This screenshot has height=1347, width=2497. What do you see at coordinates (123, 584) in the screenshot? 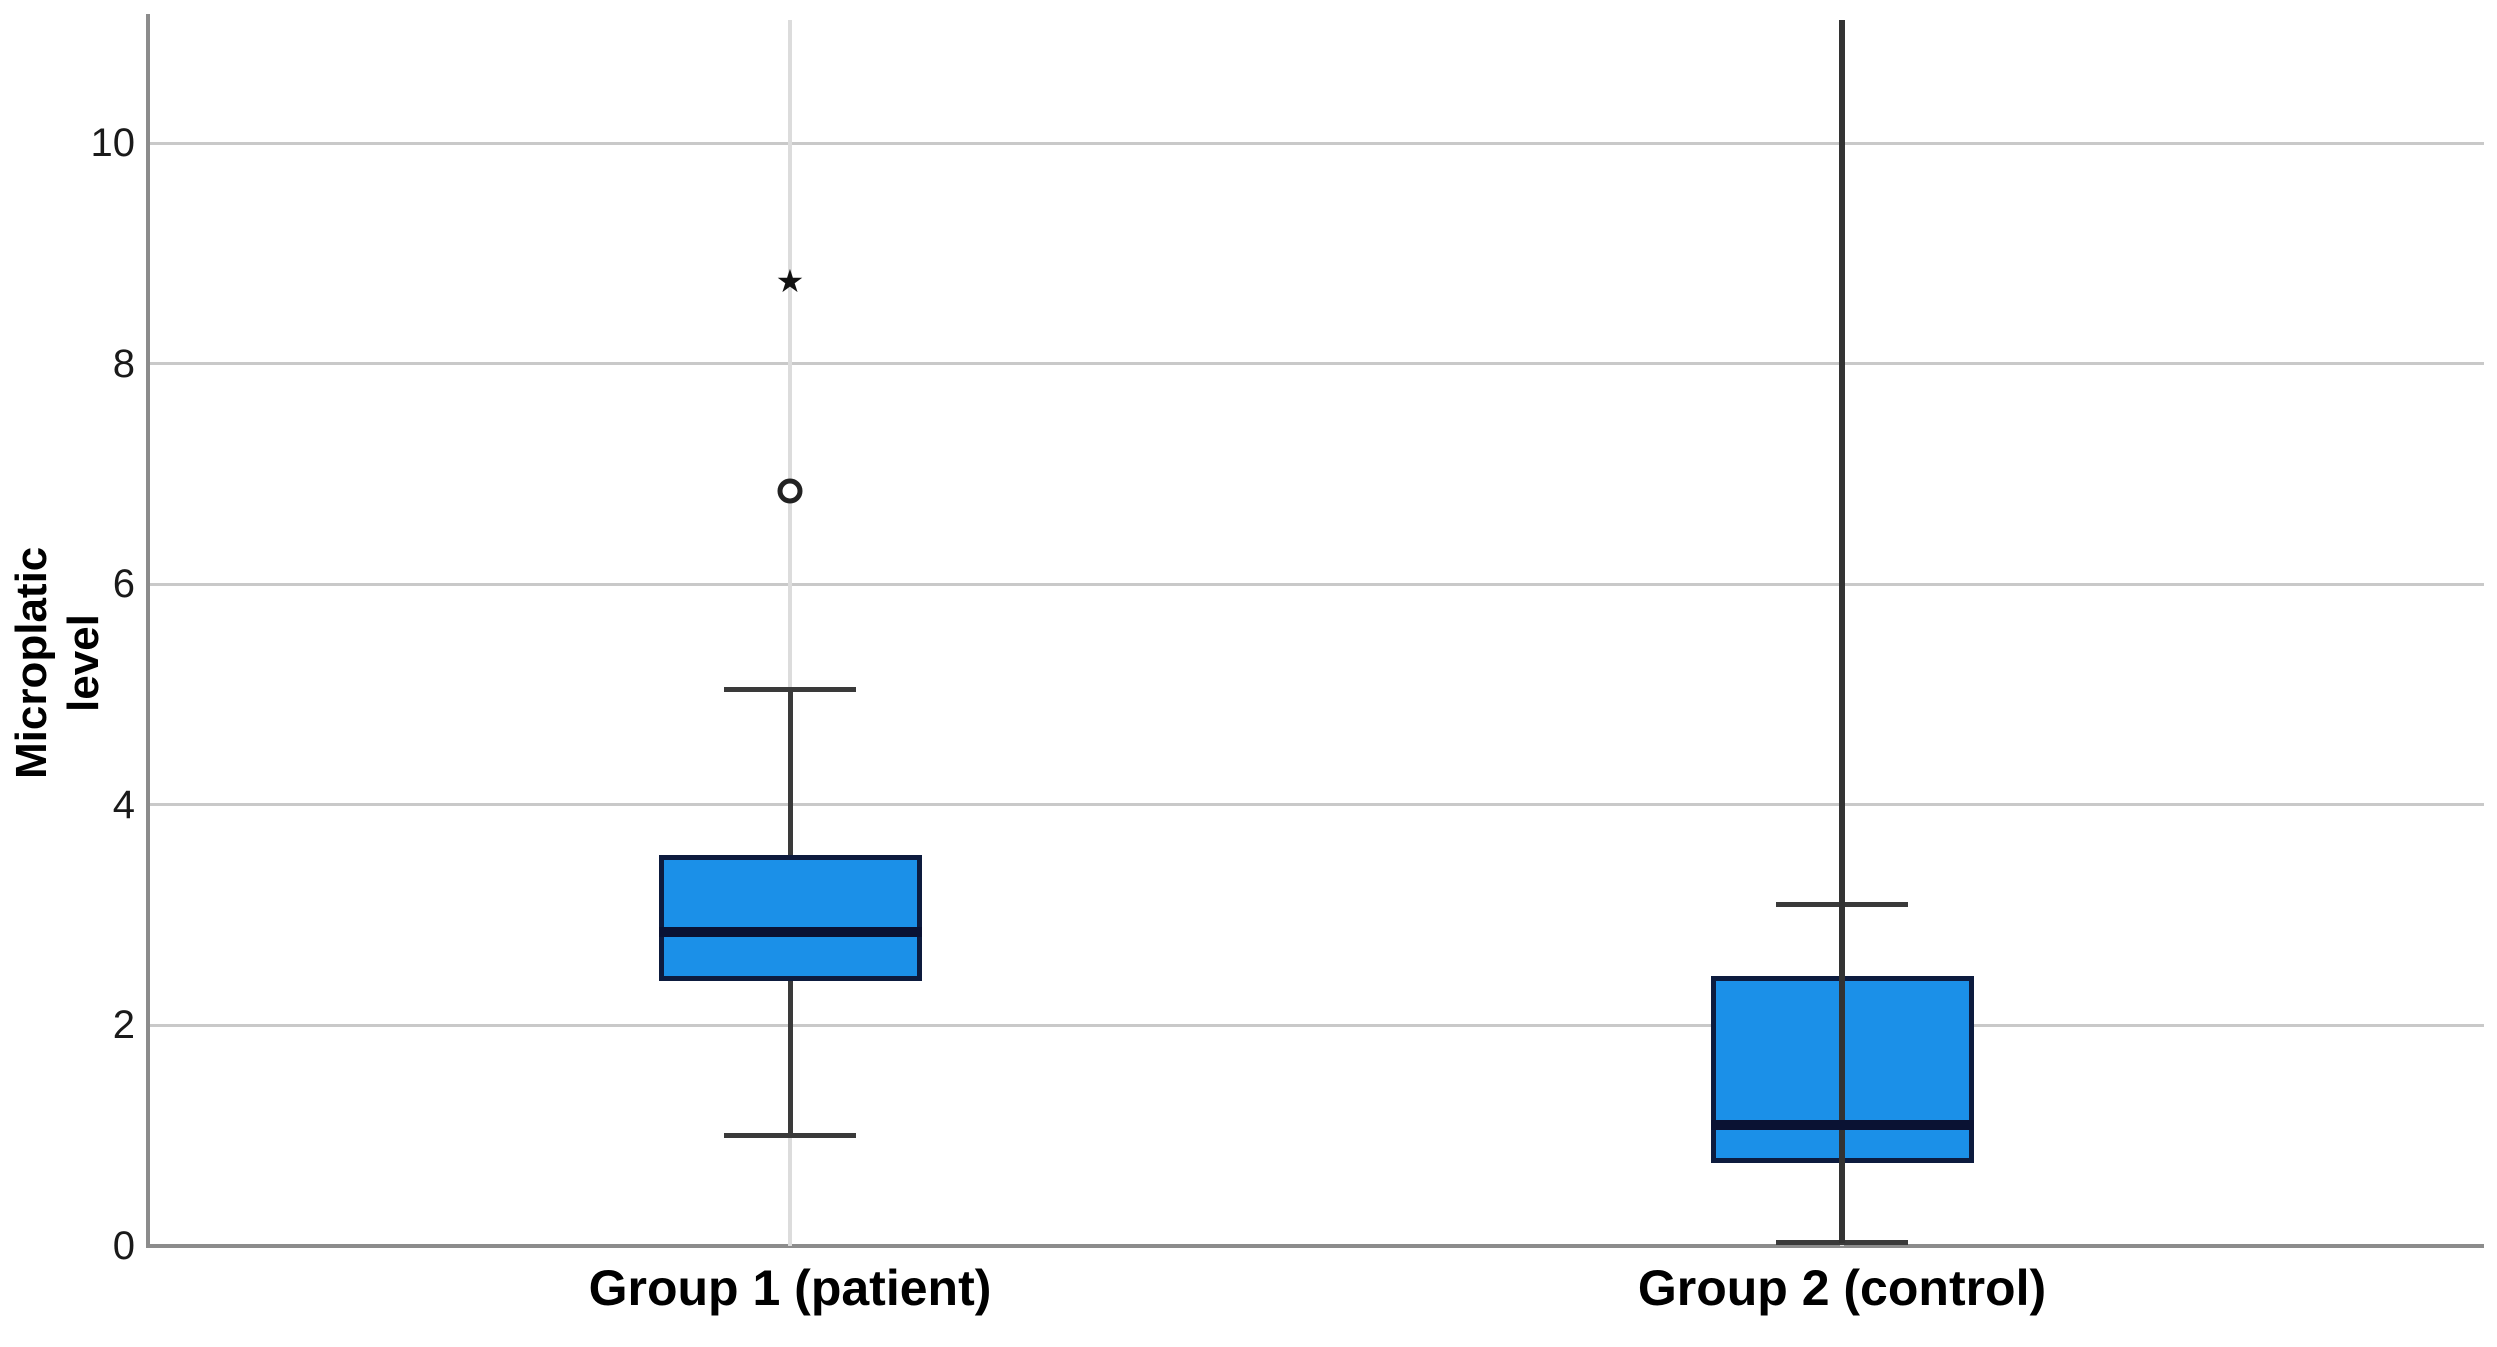
I see `y-tick-label: 6` at bounding box center [123, 584].